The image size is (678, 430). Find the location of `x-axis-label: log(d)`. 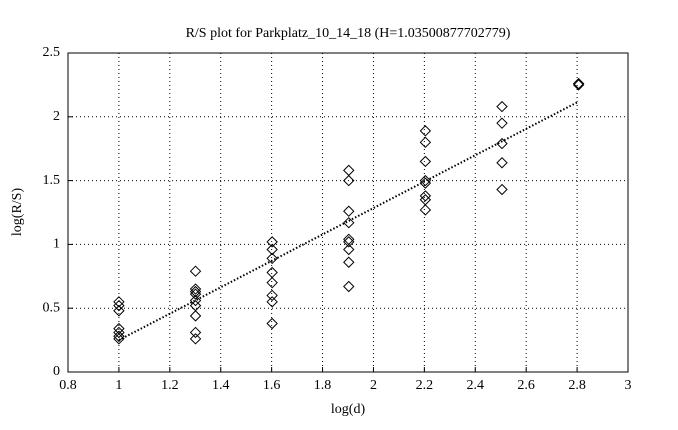

x-axis-label: log(d) is located at coordinates (348, 409).